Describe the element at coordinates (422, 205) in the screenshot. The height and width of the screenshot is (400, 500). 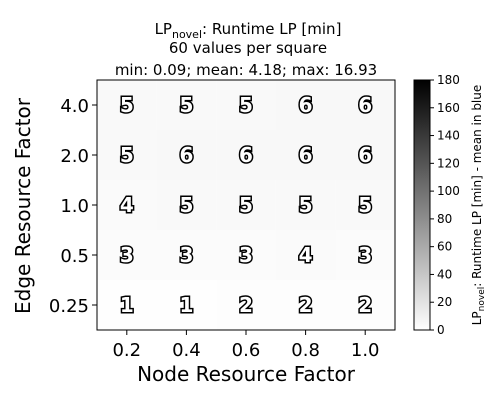
I see `colorbar-gradient` at that location.